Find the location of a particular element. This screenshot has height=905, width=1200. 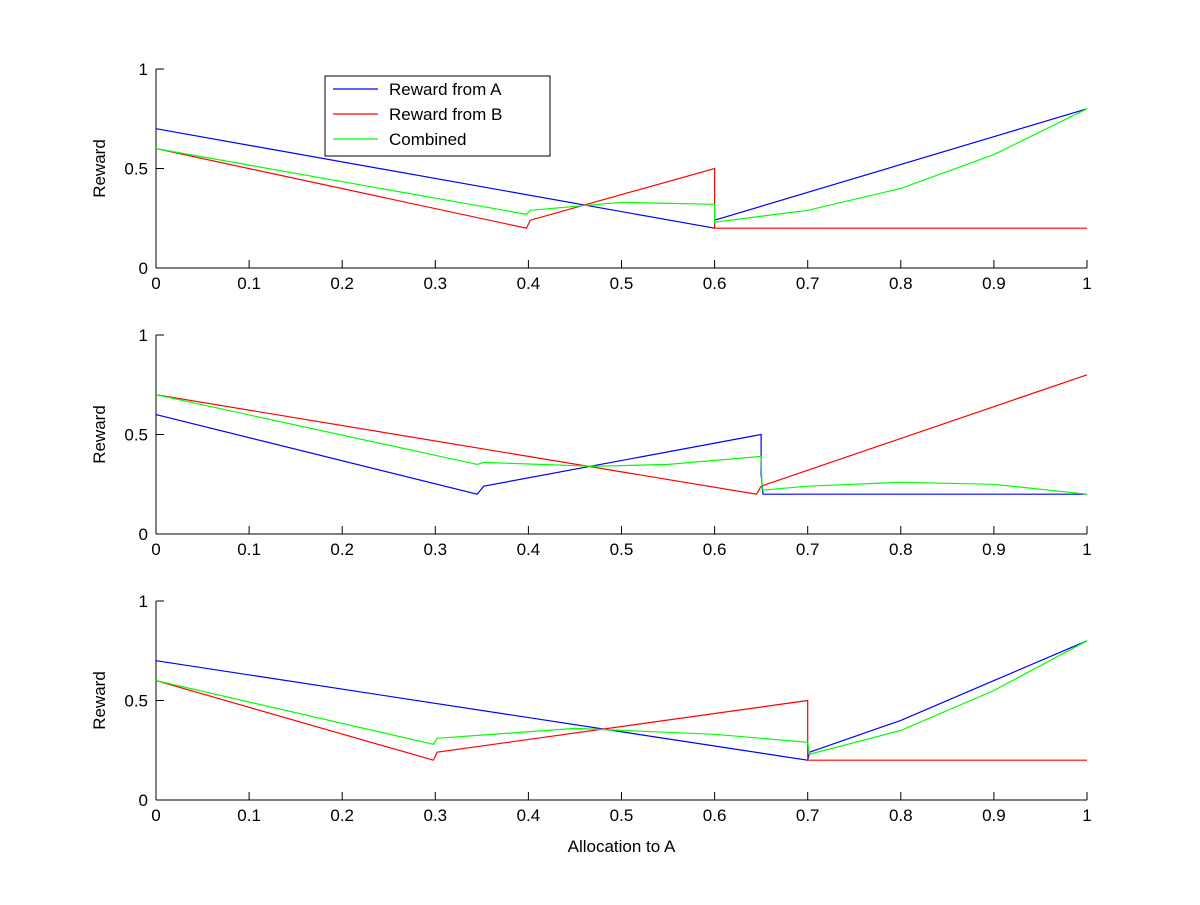

legend-entry: Combined is located at coordinates (428, 139).